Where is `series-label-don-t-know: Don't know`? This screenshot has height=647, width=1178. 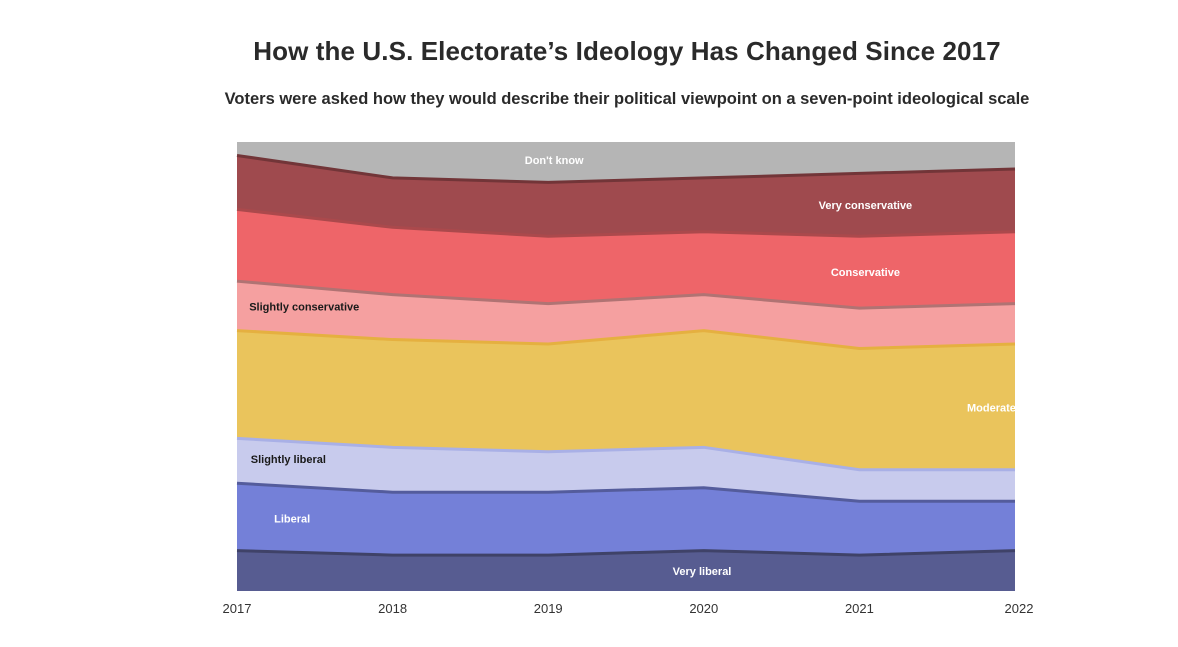 series-label-don-t-know: Don't know is located at coordinates (554, 161).